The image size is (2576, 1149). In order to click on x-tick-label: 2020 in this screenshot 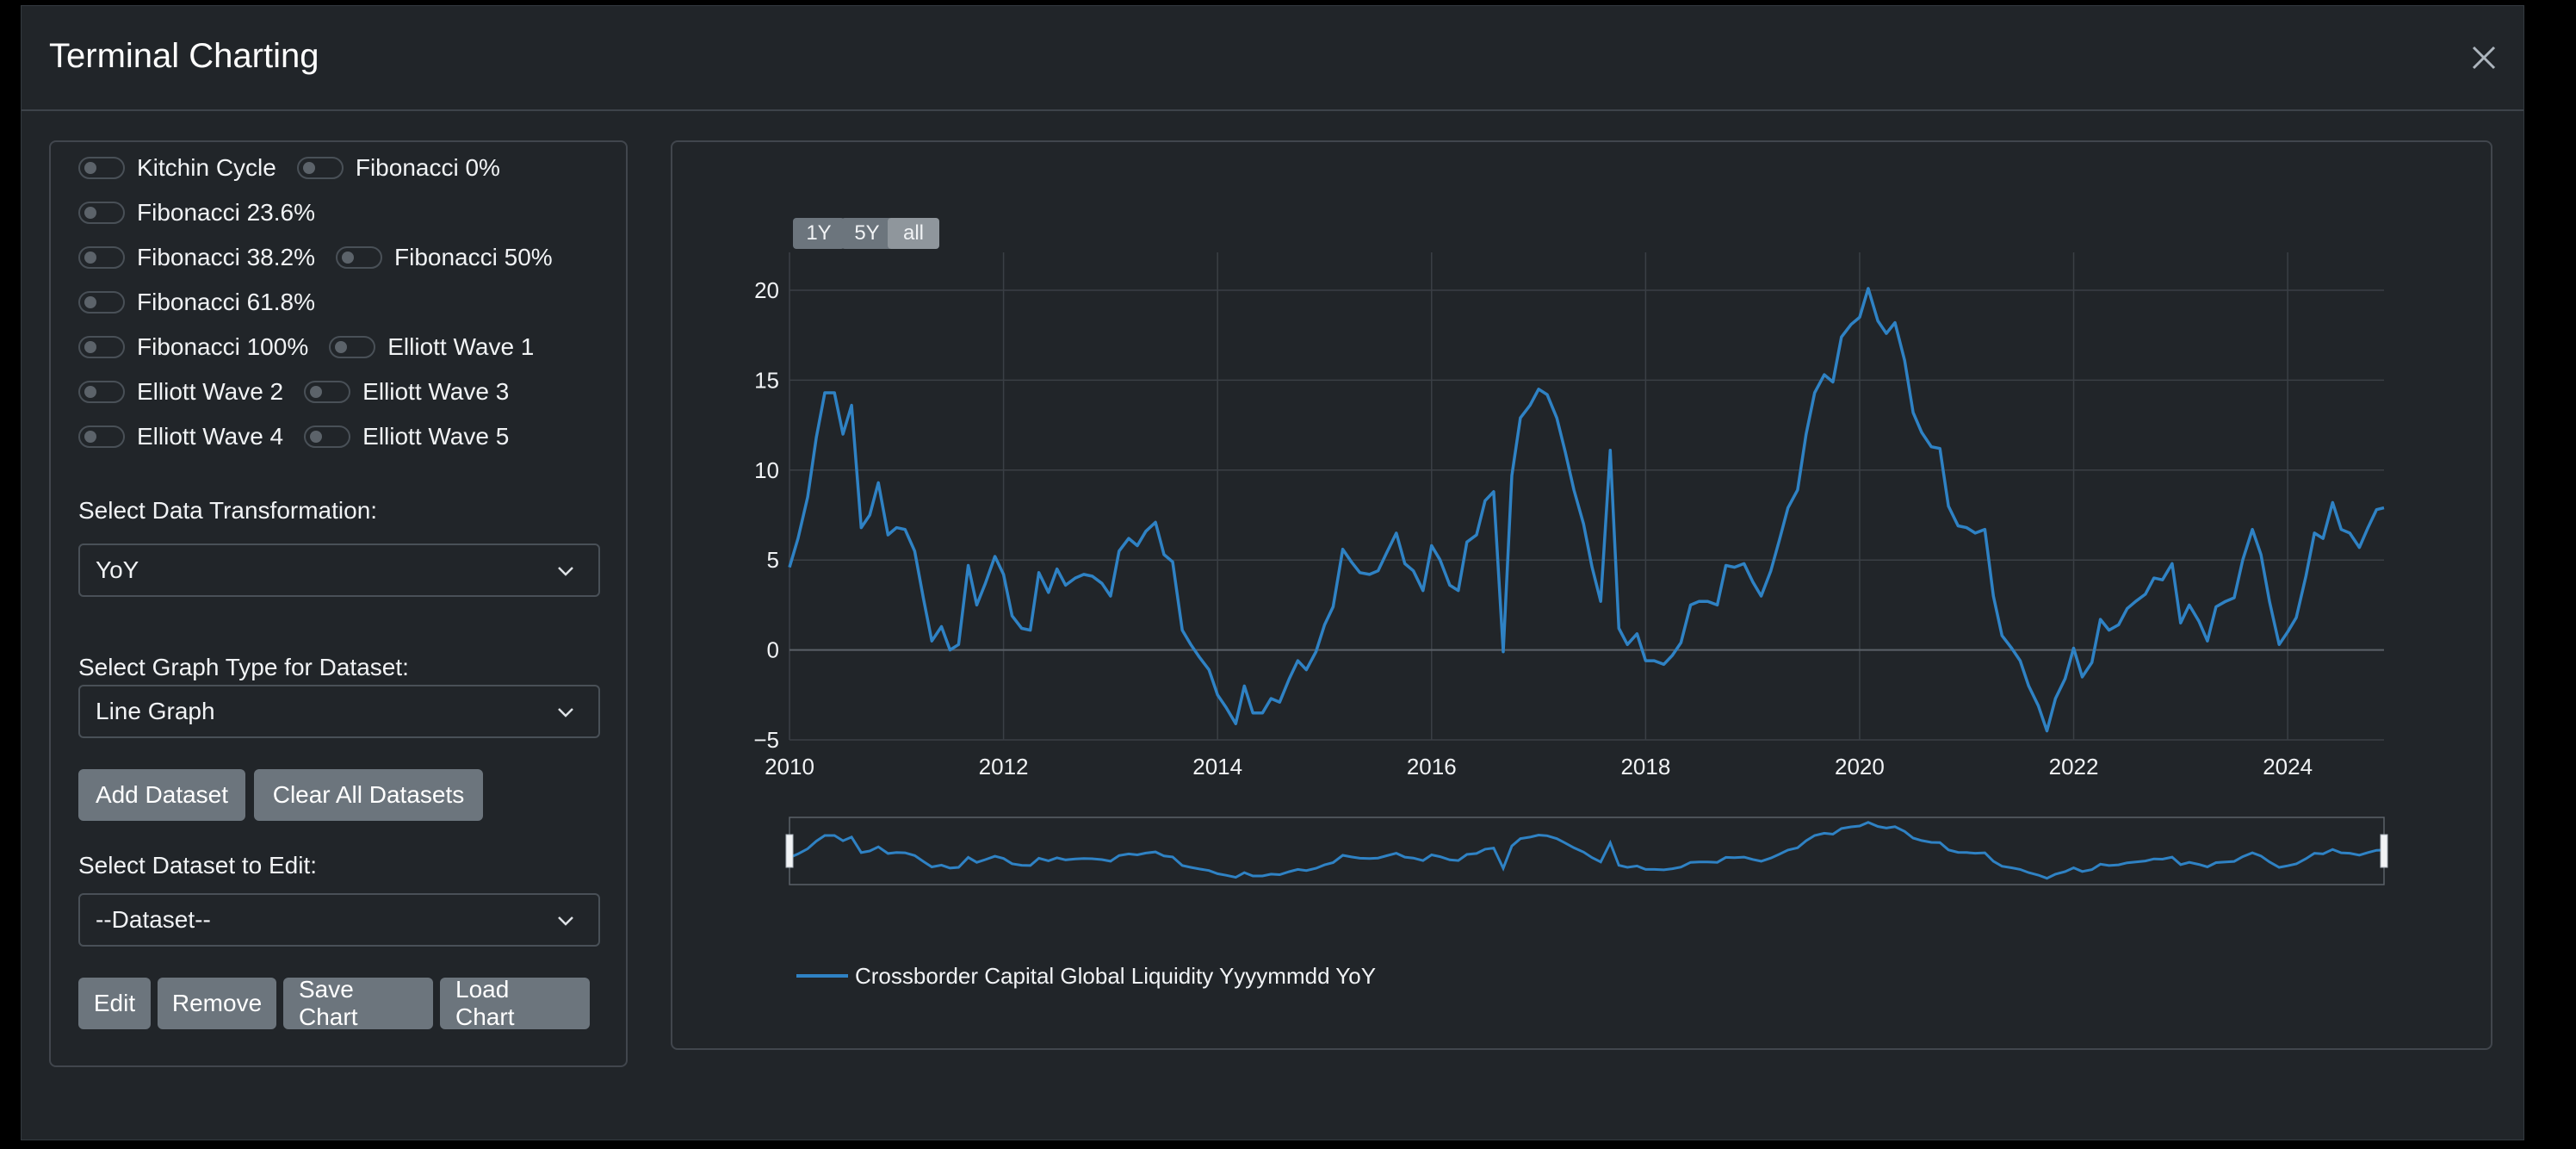, I will do `click(1860, 766)`.